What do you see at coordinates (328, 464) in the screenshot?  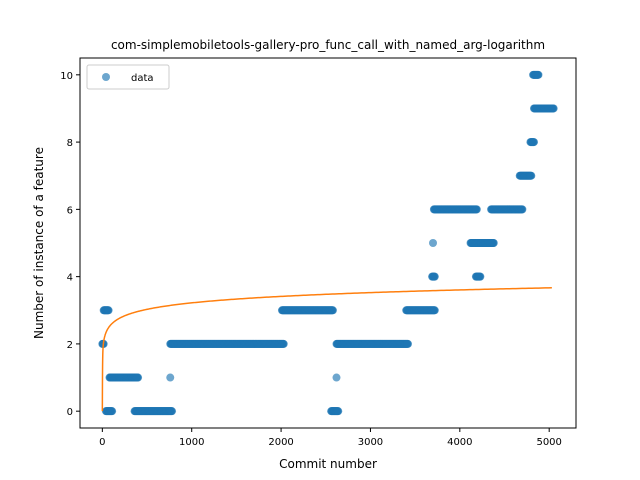 I see `x-axis-label: Commit number` at bounding box center [328, 464].